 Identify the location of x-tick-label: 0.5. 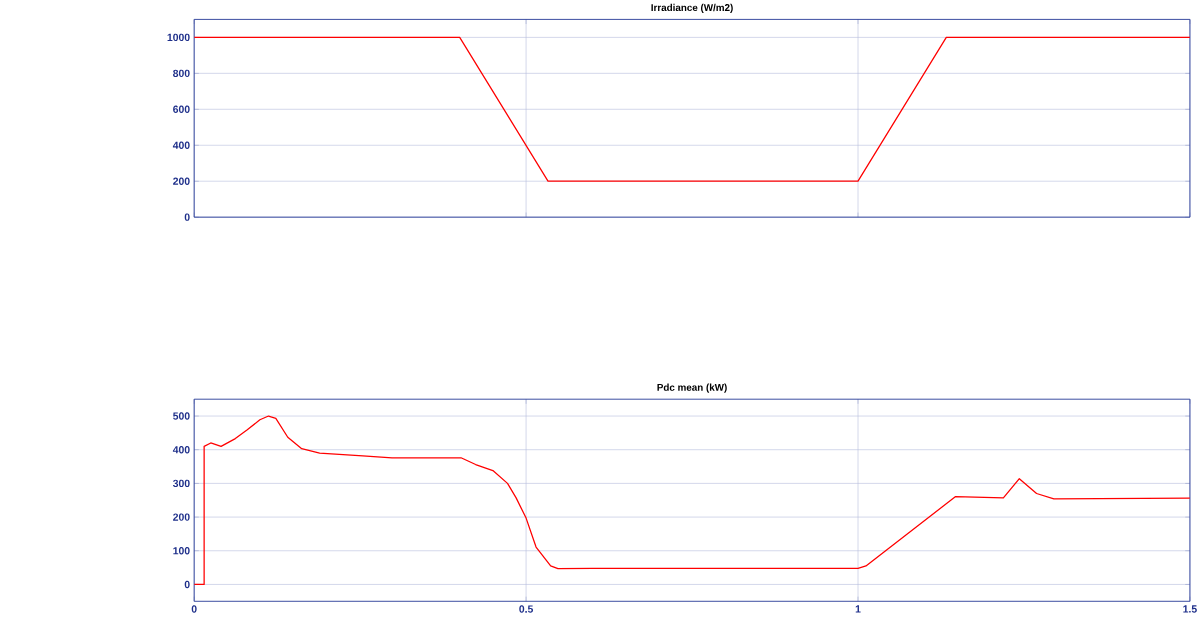
(526, 609).